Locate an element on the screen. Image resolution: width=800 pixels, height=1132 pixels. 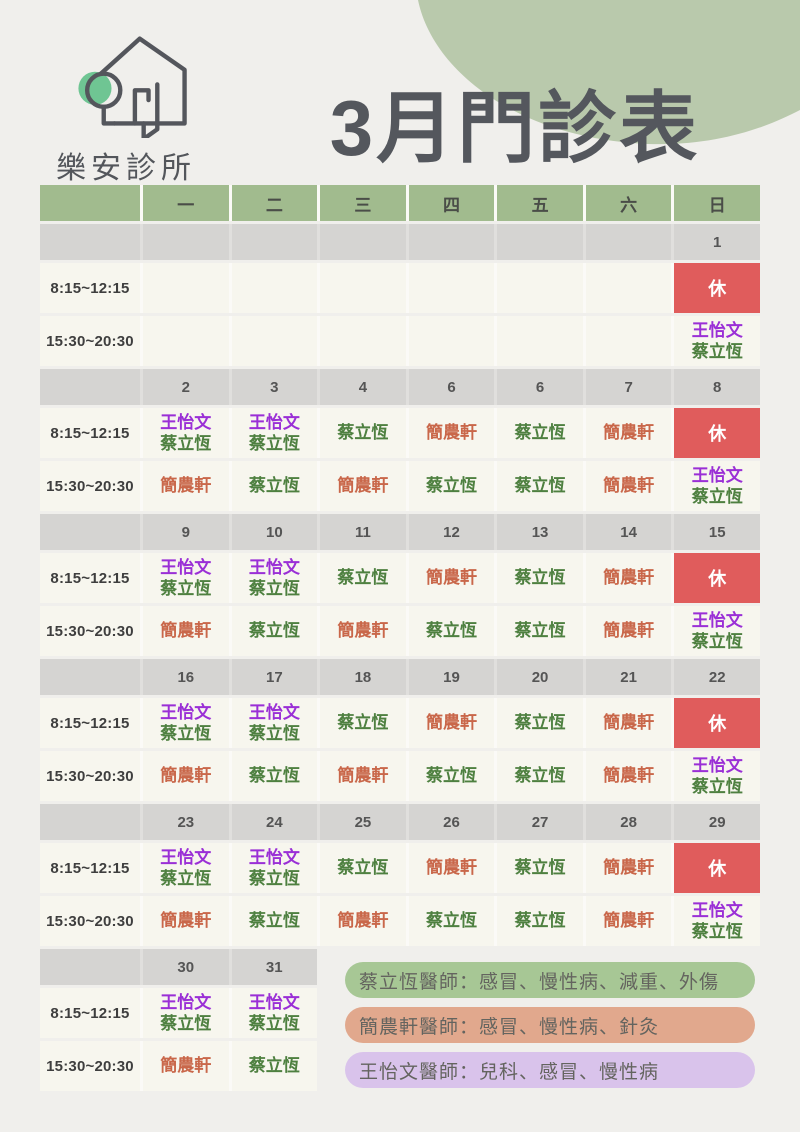
date-cell: 26 is located at coordinates (451, 822).